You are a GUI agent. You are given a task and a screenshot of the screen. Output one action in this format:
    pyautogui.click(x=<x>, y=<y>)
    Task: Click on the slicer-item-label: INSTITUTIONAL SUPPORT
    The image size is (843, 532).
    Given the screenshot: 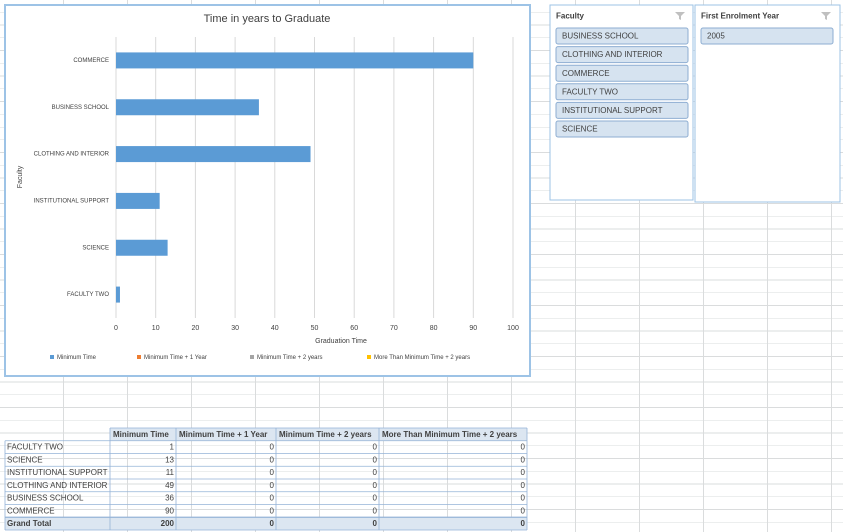 What is the action you would take?
    pyautogui.click(x=612, y=110)
    